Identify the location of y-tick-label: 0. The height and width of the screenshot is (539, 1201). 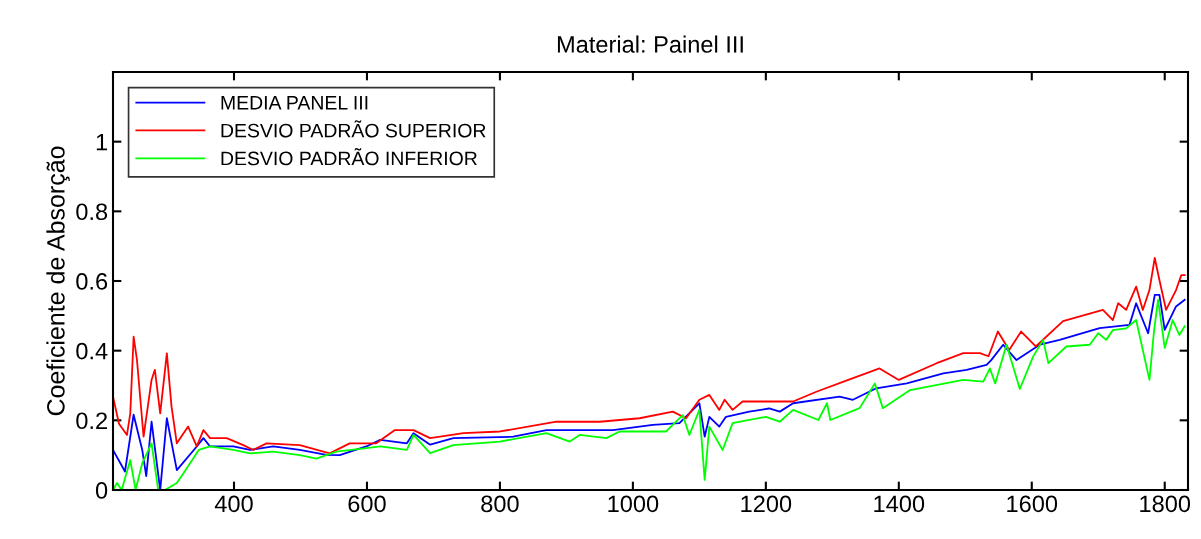
(101, 490).